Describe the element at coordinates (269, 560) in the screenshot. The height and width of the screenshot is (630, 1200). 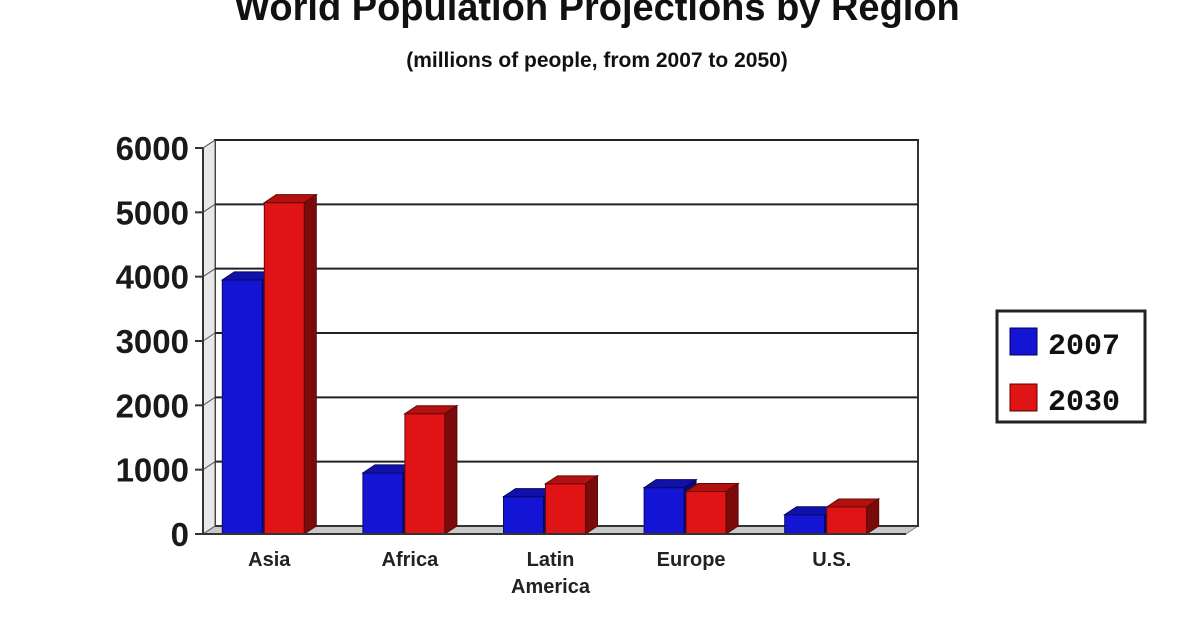
I see `x-category-label: Asia` at that location.